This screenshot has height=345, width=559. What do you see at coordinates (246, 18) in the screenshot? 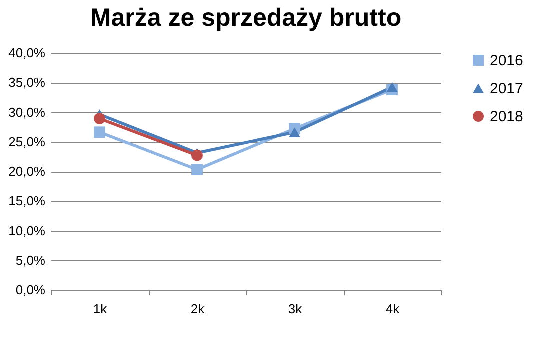
I see `chart-title: Marża ze sprzedaży brutto` at bounding box center [246, 18].